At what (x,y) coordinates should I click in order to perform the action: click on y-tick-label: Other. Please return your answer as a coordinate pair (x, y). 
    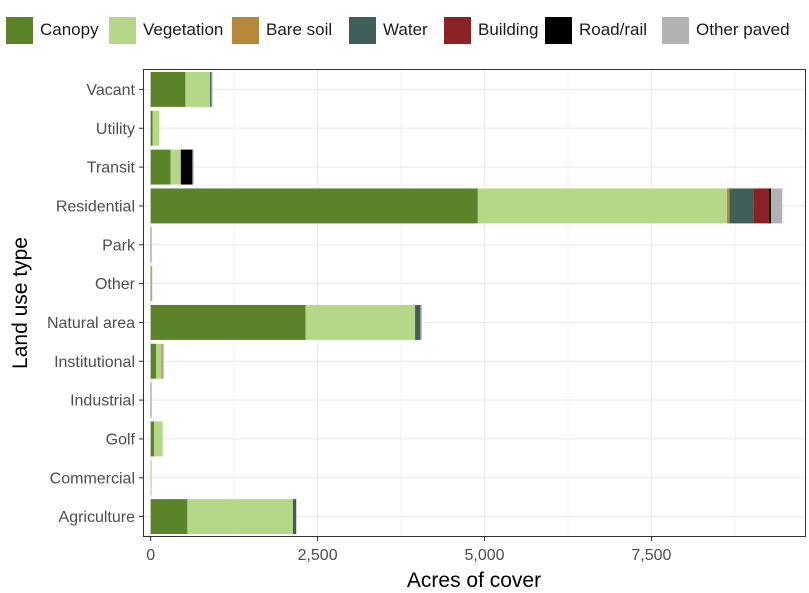
    Looking at the image, I should click on (115, 284).